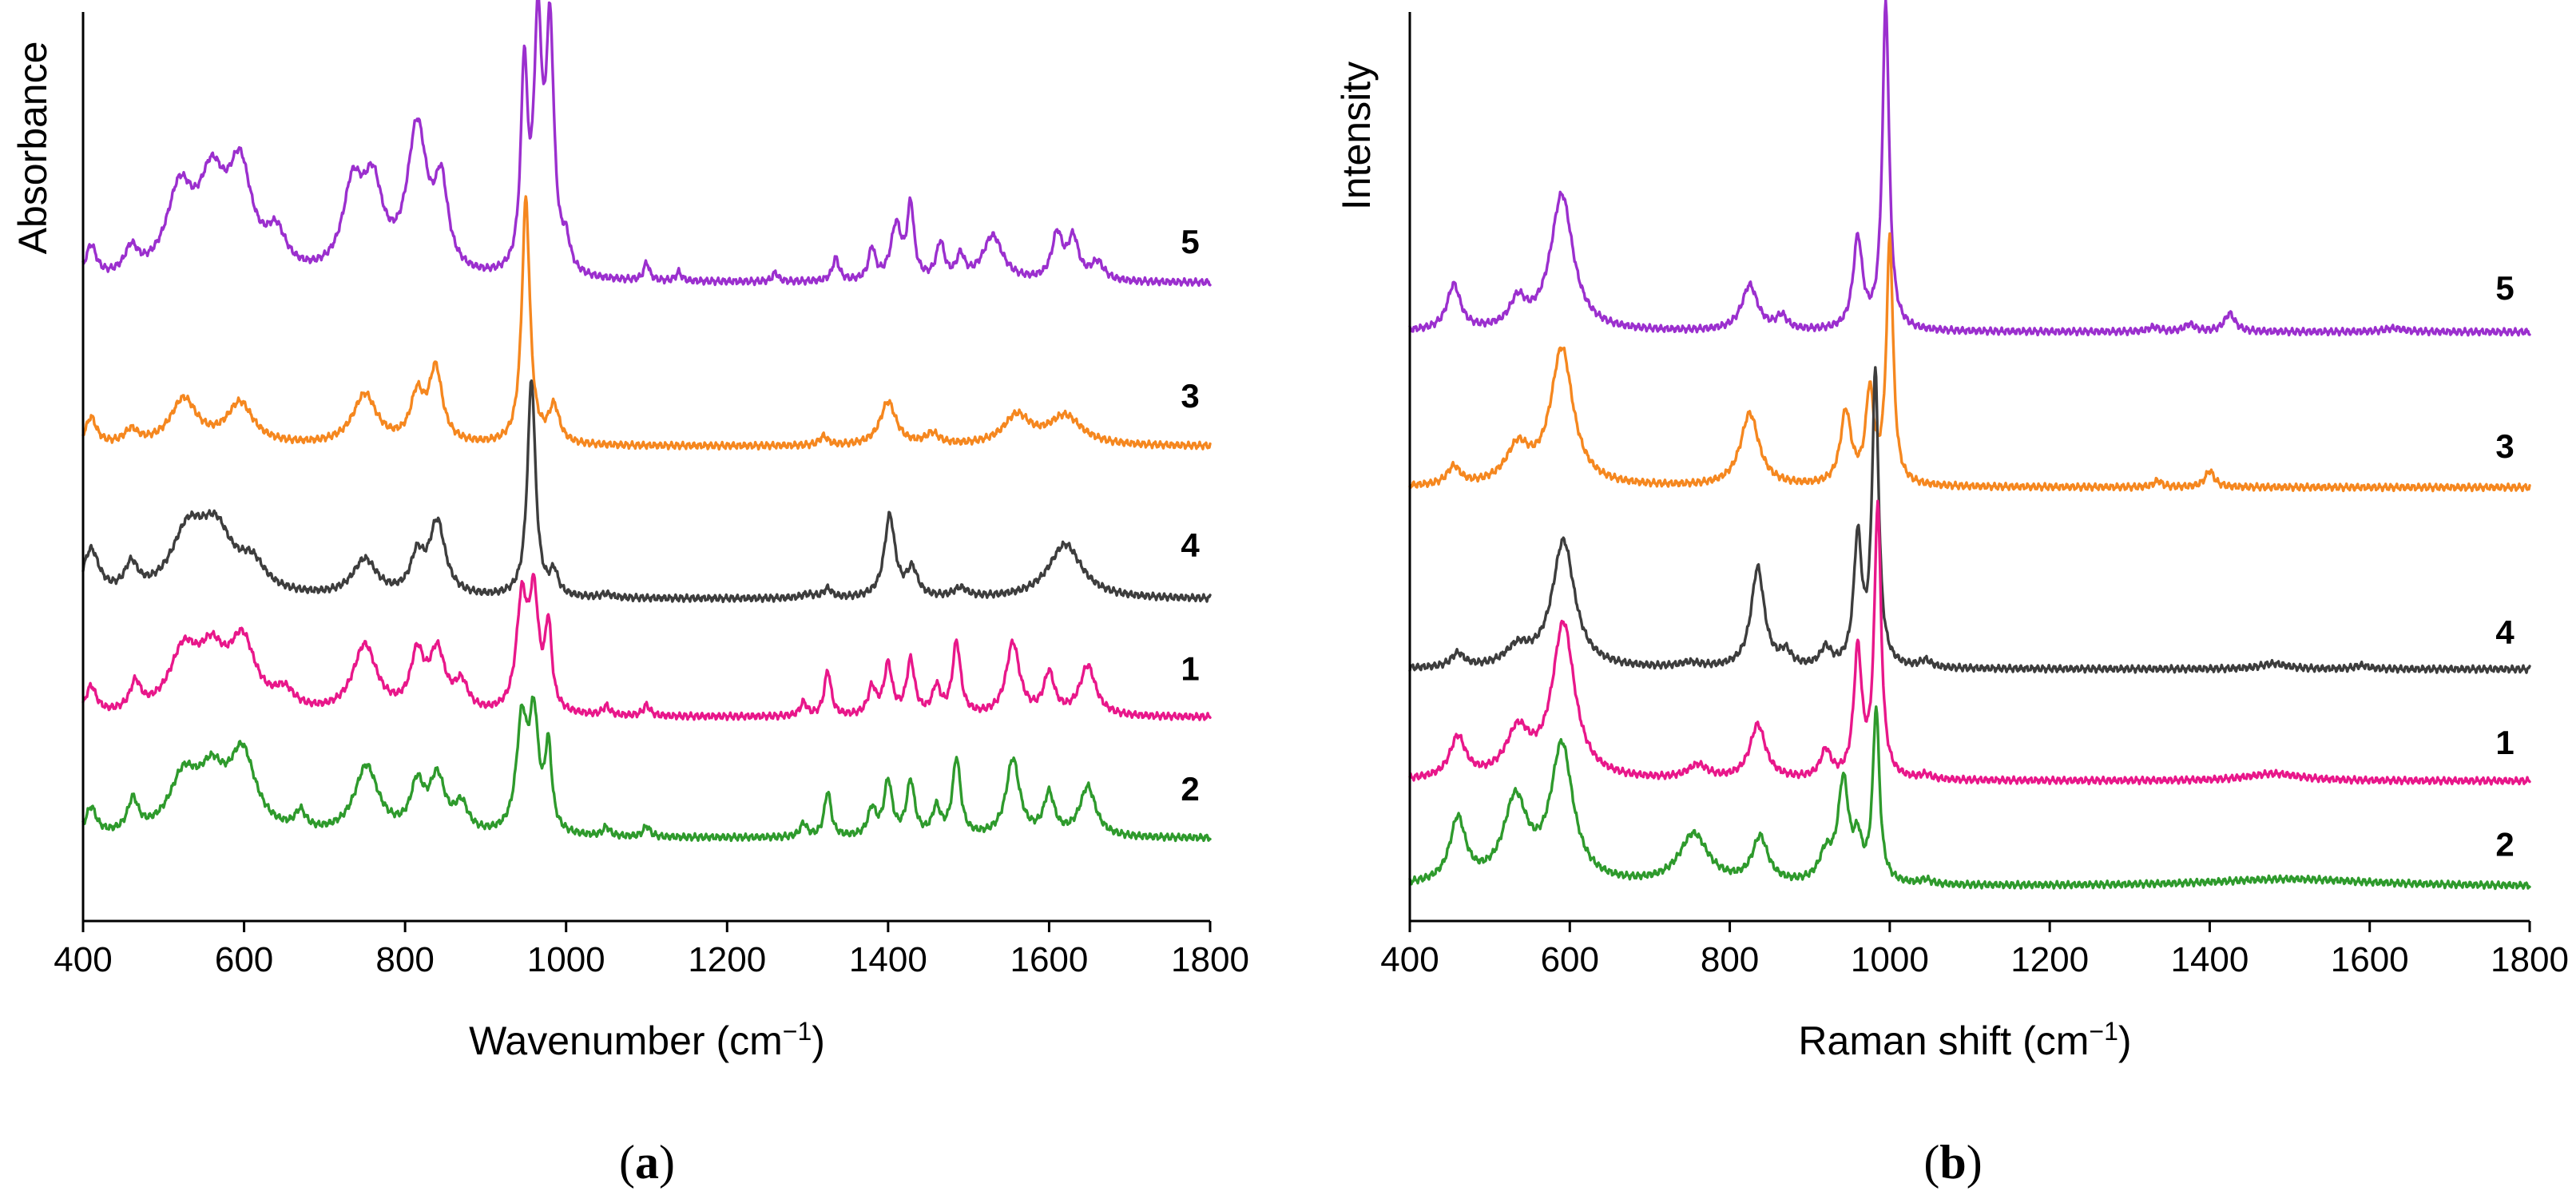  I want to click on panel-b-x-tick-label: 600, so click(1570, 959).